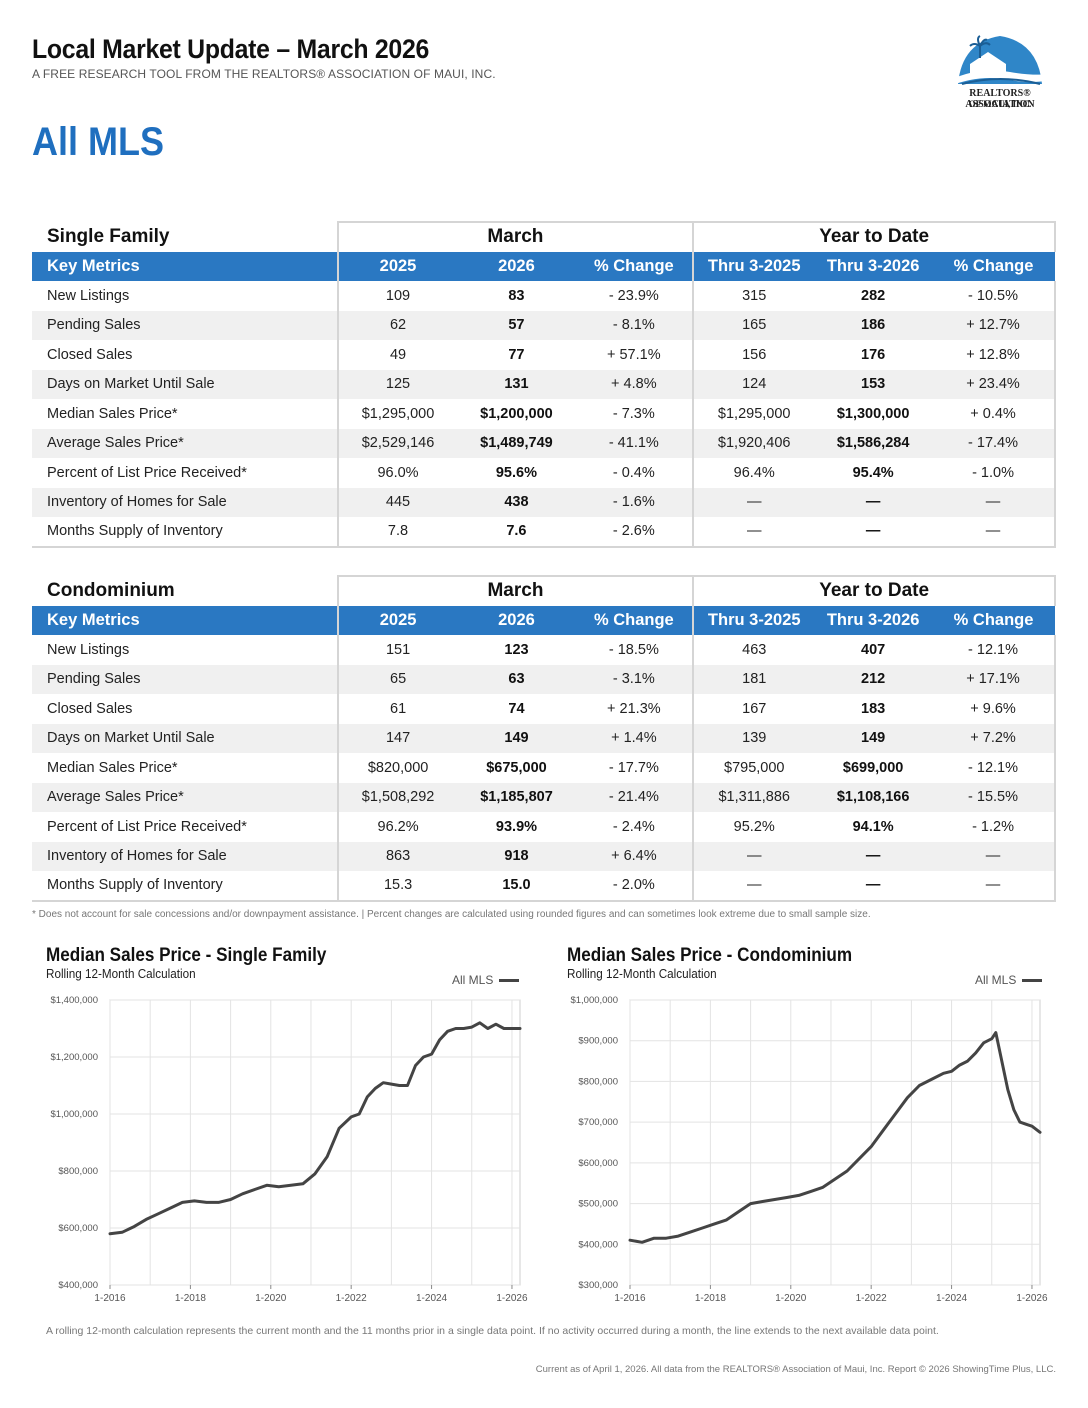  Describe the element at coordinates (598, 1081) in the screenshot. I see `y-tick-label: $800,000` at that location.